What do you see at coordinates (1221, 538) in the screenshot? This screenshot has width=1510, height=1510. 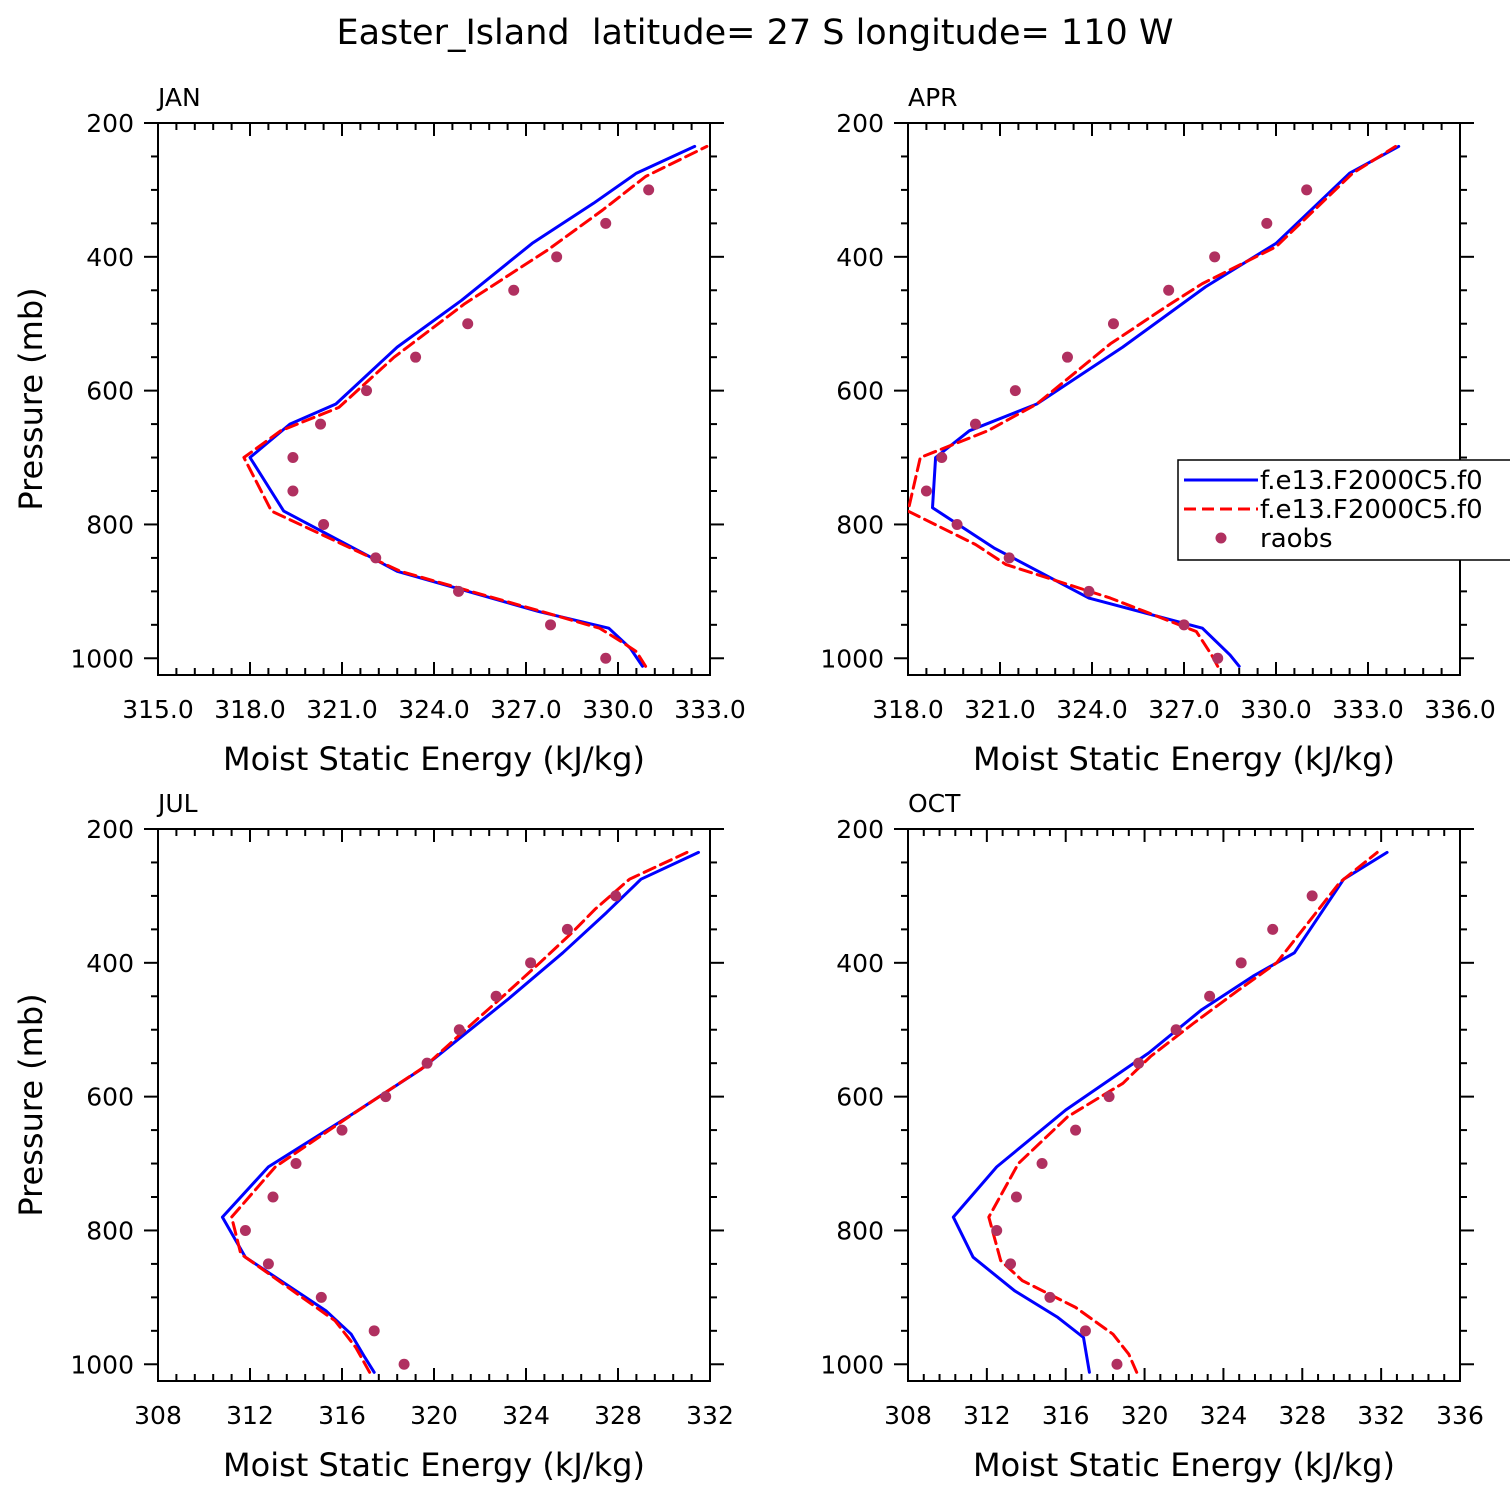 I see `legend-marker` at bounding box center [1221, 538].